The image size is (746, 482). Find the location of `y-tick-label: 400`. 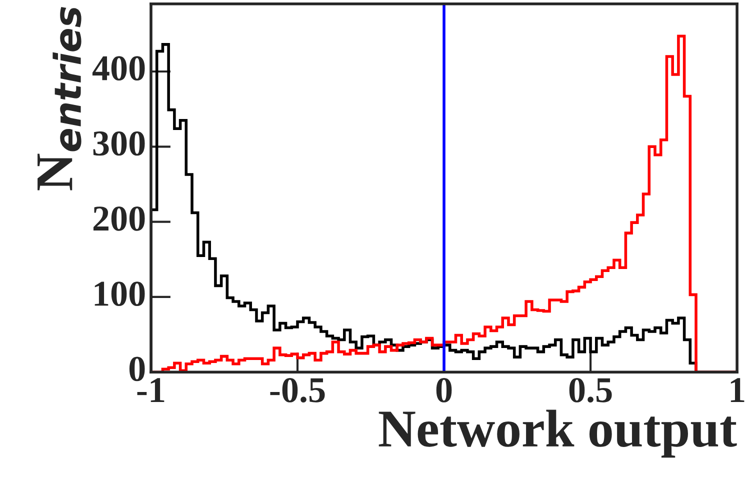

y-tick-label: 400 is located at coordinates (118, 68).